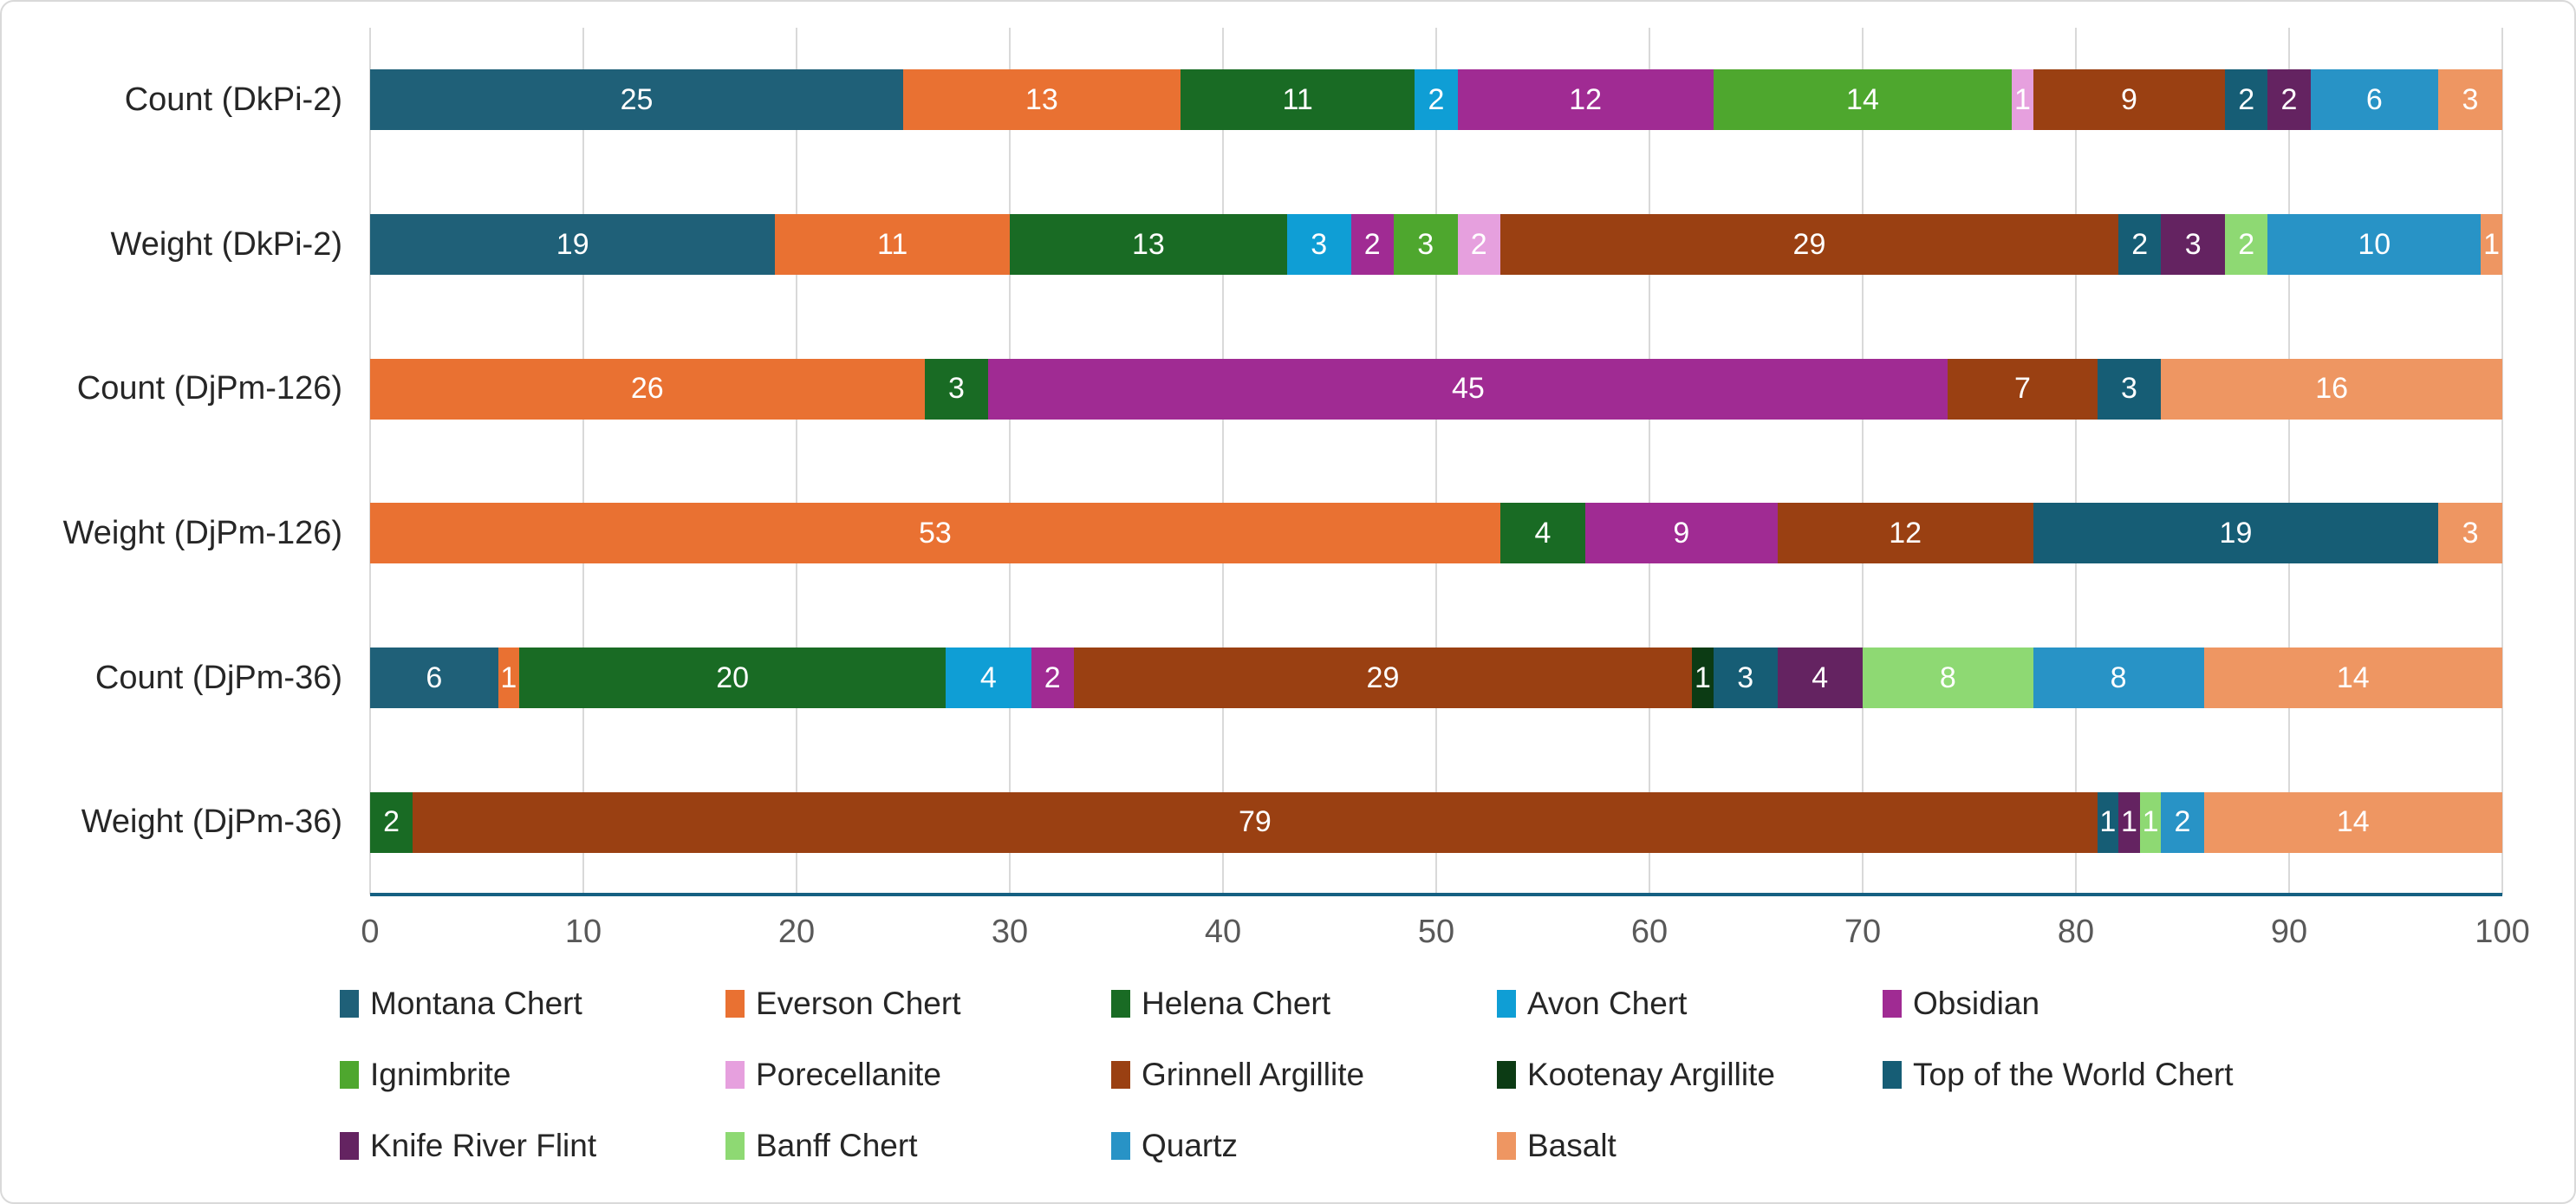 This screenshot has width=2576, height=1204. Describe the element at coordinates (434, 678) in the screenshot. I see `bar-segment: 6` at that location.